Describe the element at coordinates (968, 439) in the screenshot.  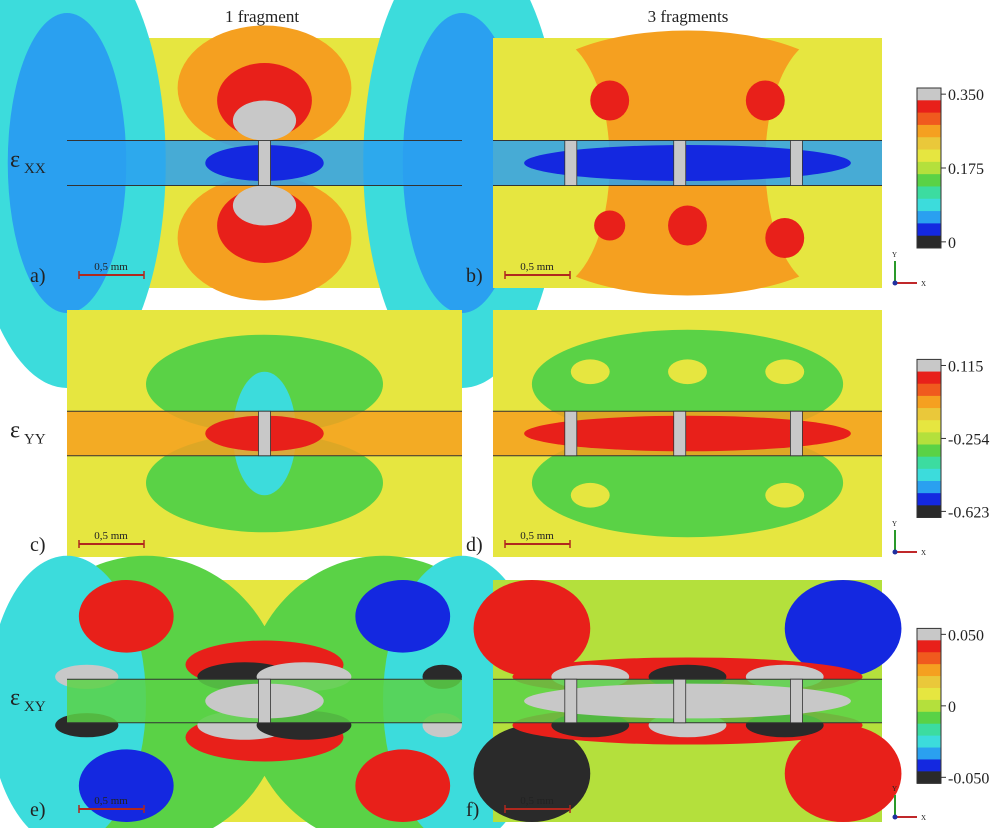
I see `colorbar-label: -0.254` at that location.